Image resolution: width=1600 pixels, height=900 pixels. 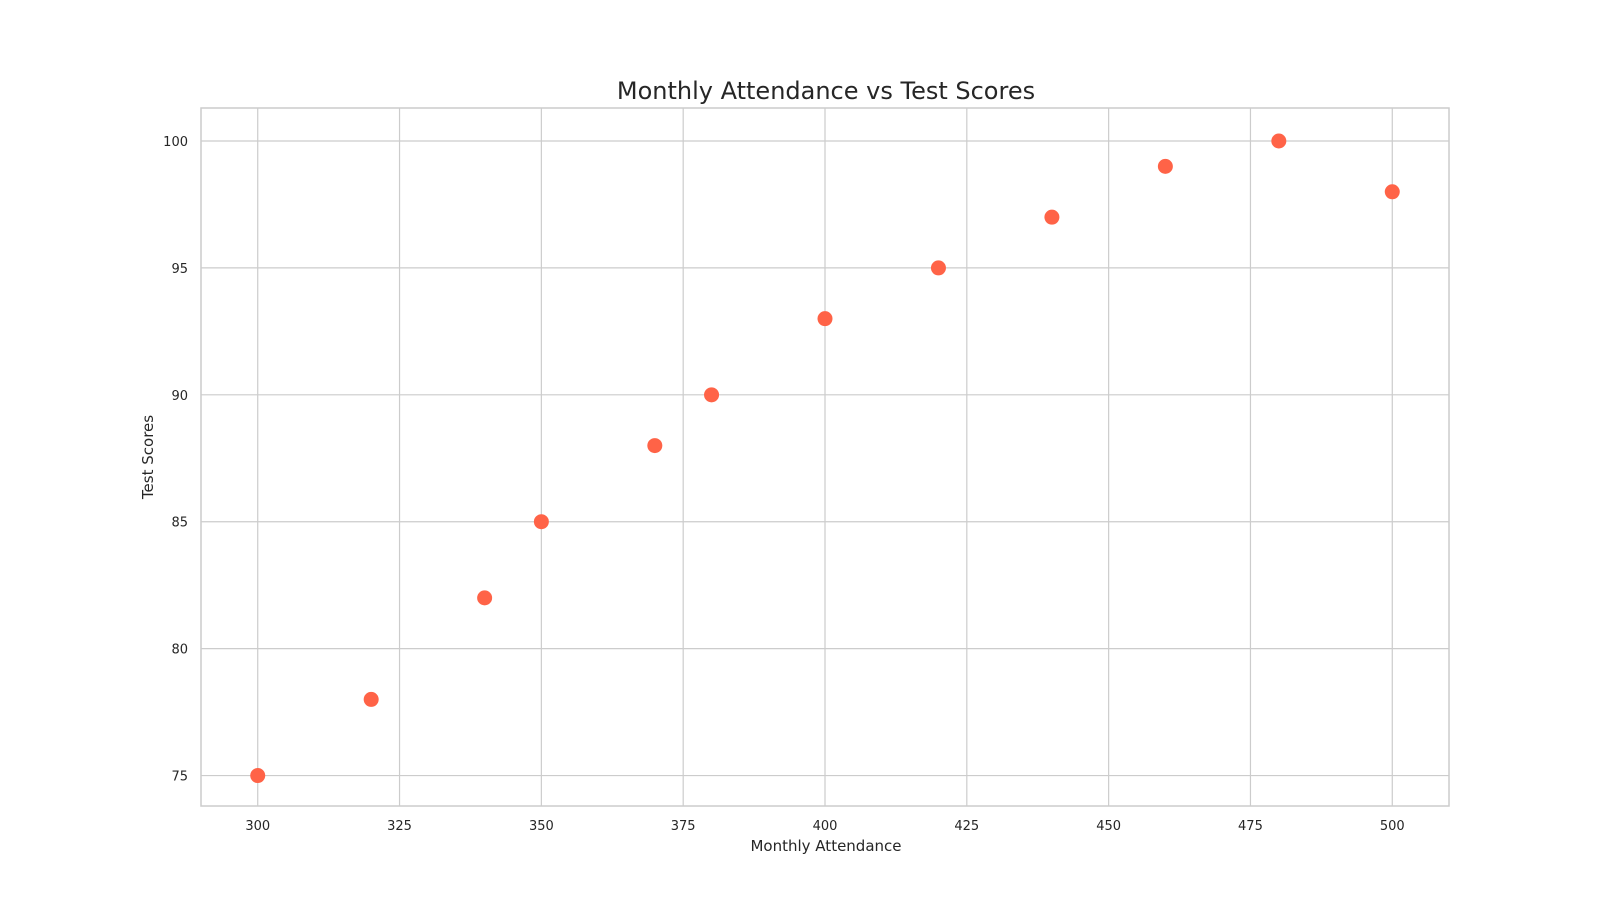 What do you see at coordinates (541, 826) in the screenshot?
I see `x-tick-label: 350` at bounding box center [541, 826].